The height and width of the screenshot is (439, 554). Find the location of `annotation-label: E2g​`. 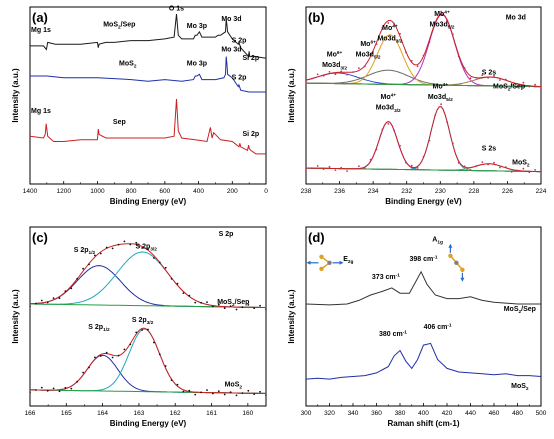

annotation-label: E2g​ is located at coordinates (348, 260).